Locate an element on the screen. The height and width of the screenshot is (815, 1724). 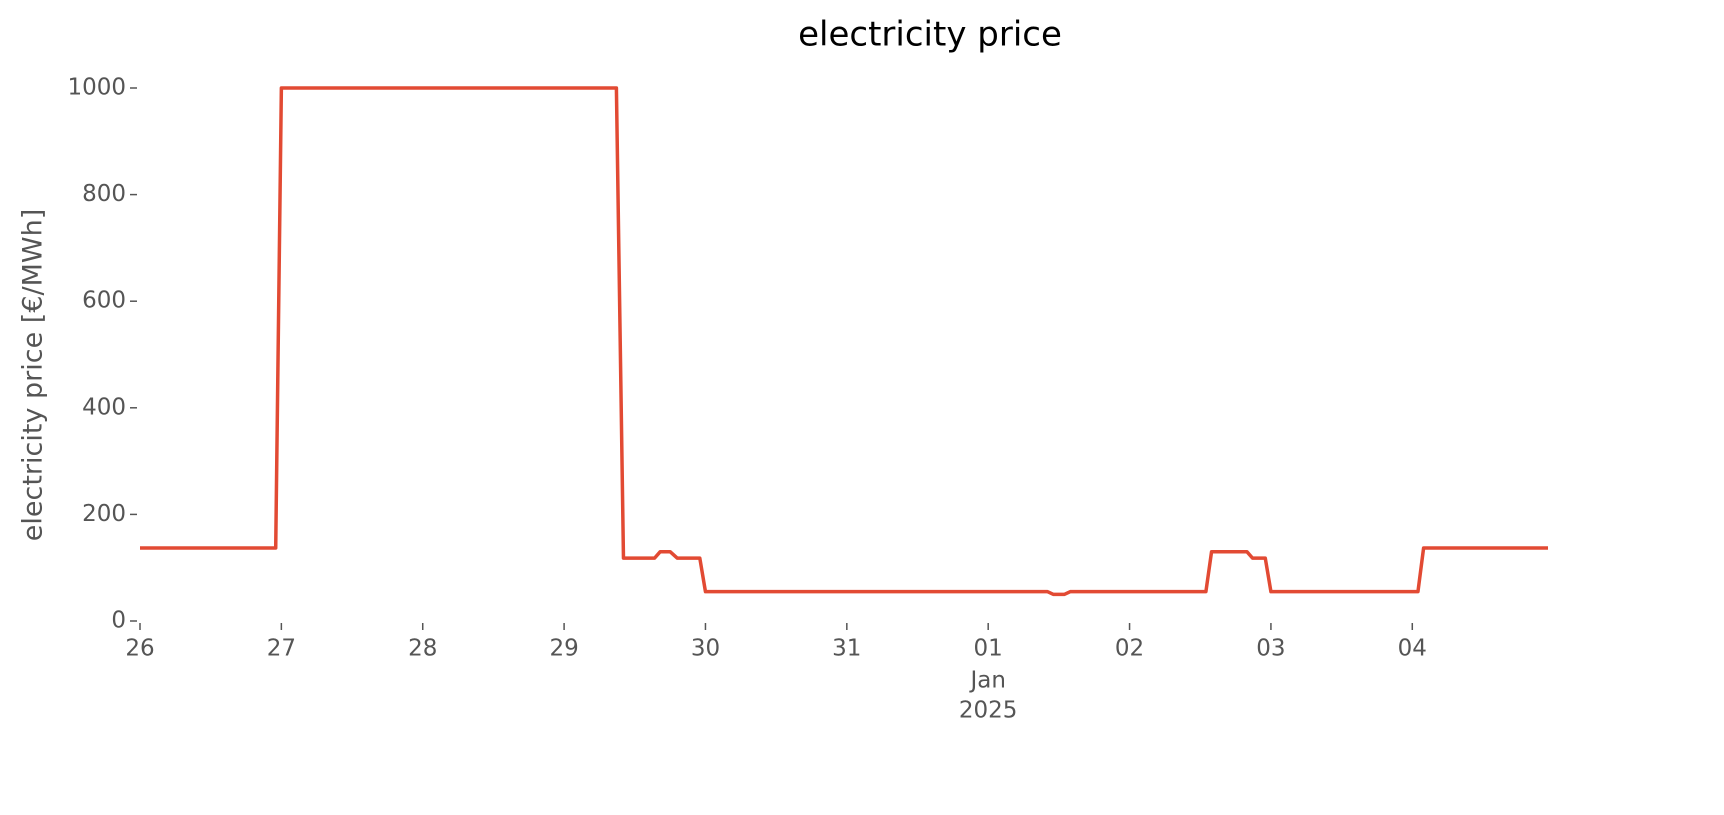
x-sublabel: Jan is located at coordinates (986, 681).